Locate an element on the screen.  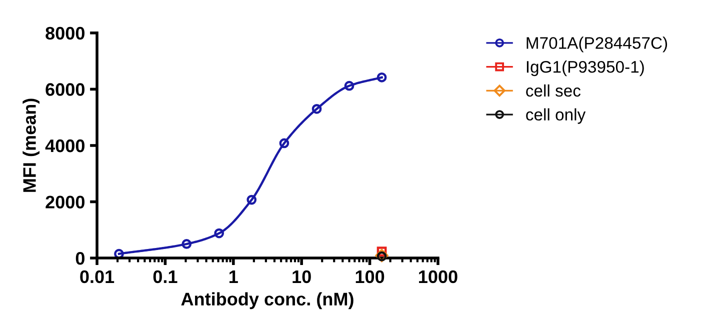
y-tick-label: 4000 is located at coordinates (64, 145).